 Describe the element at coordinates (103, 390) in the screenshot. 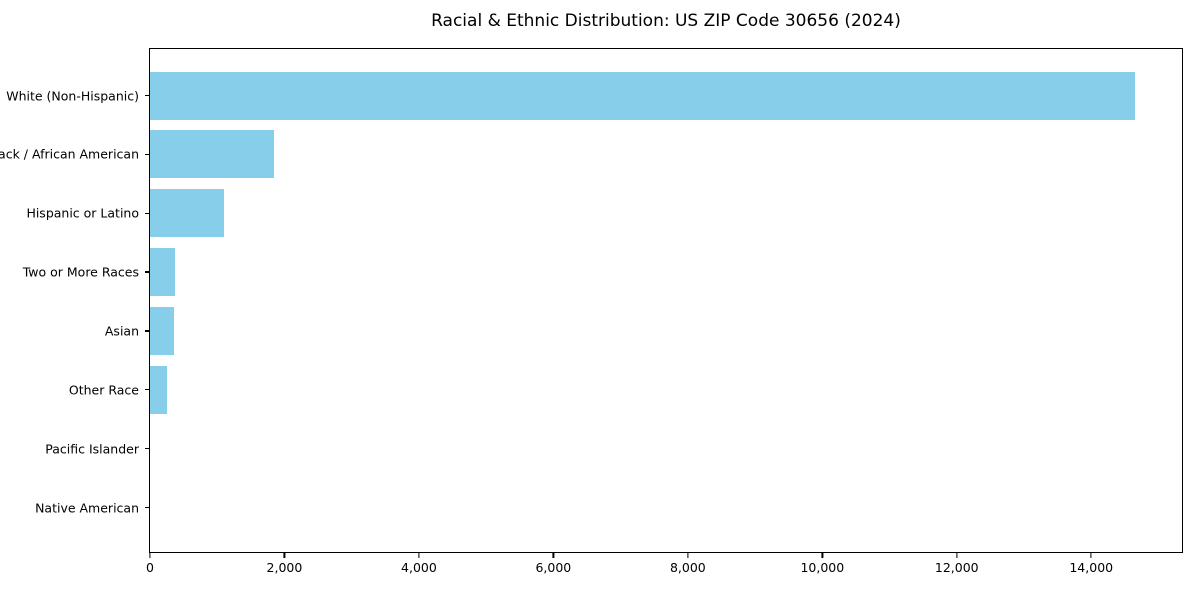

I see `y-tick-label-other-race: Other Race` at that location.